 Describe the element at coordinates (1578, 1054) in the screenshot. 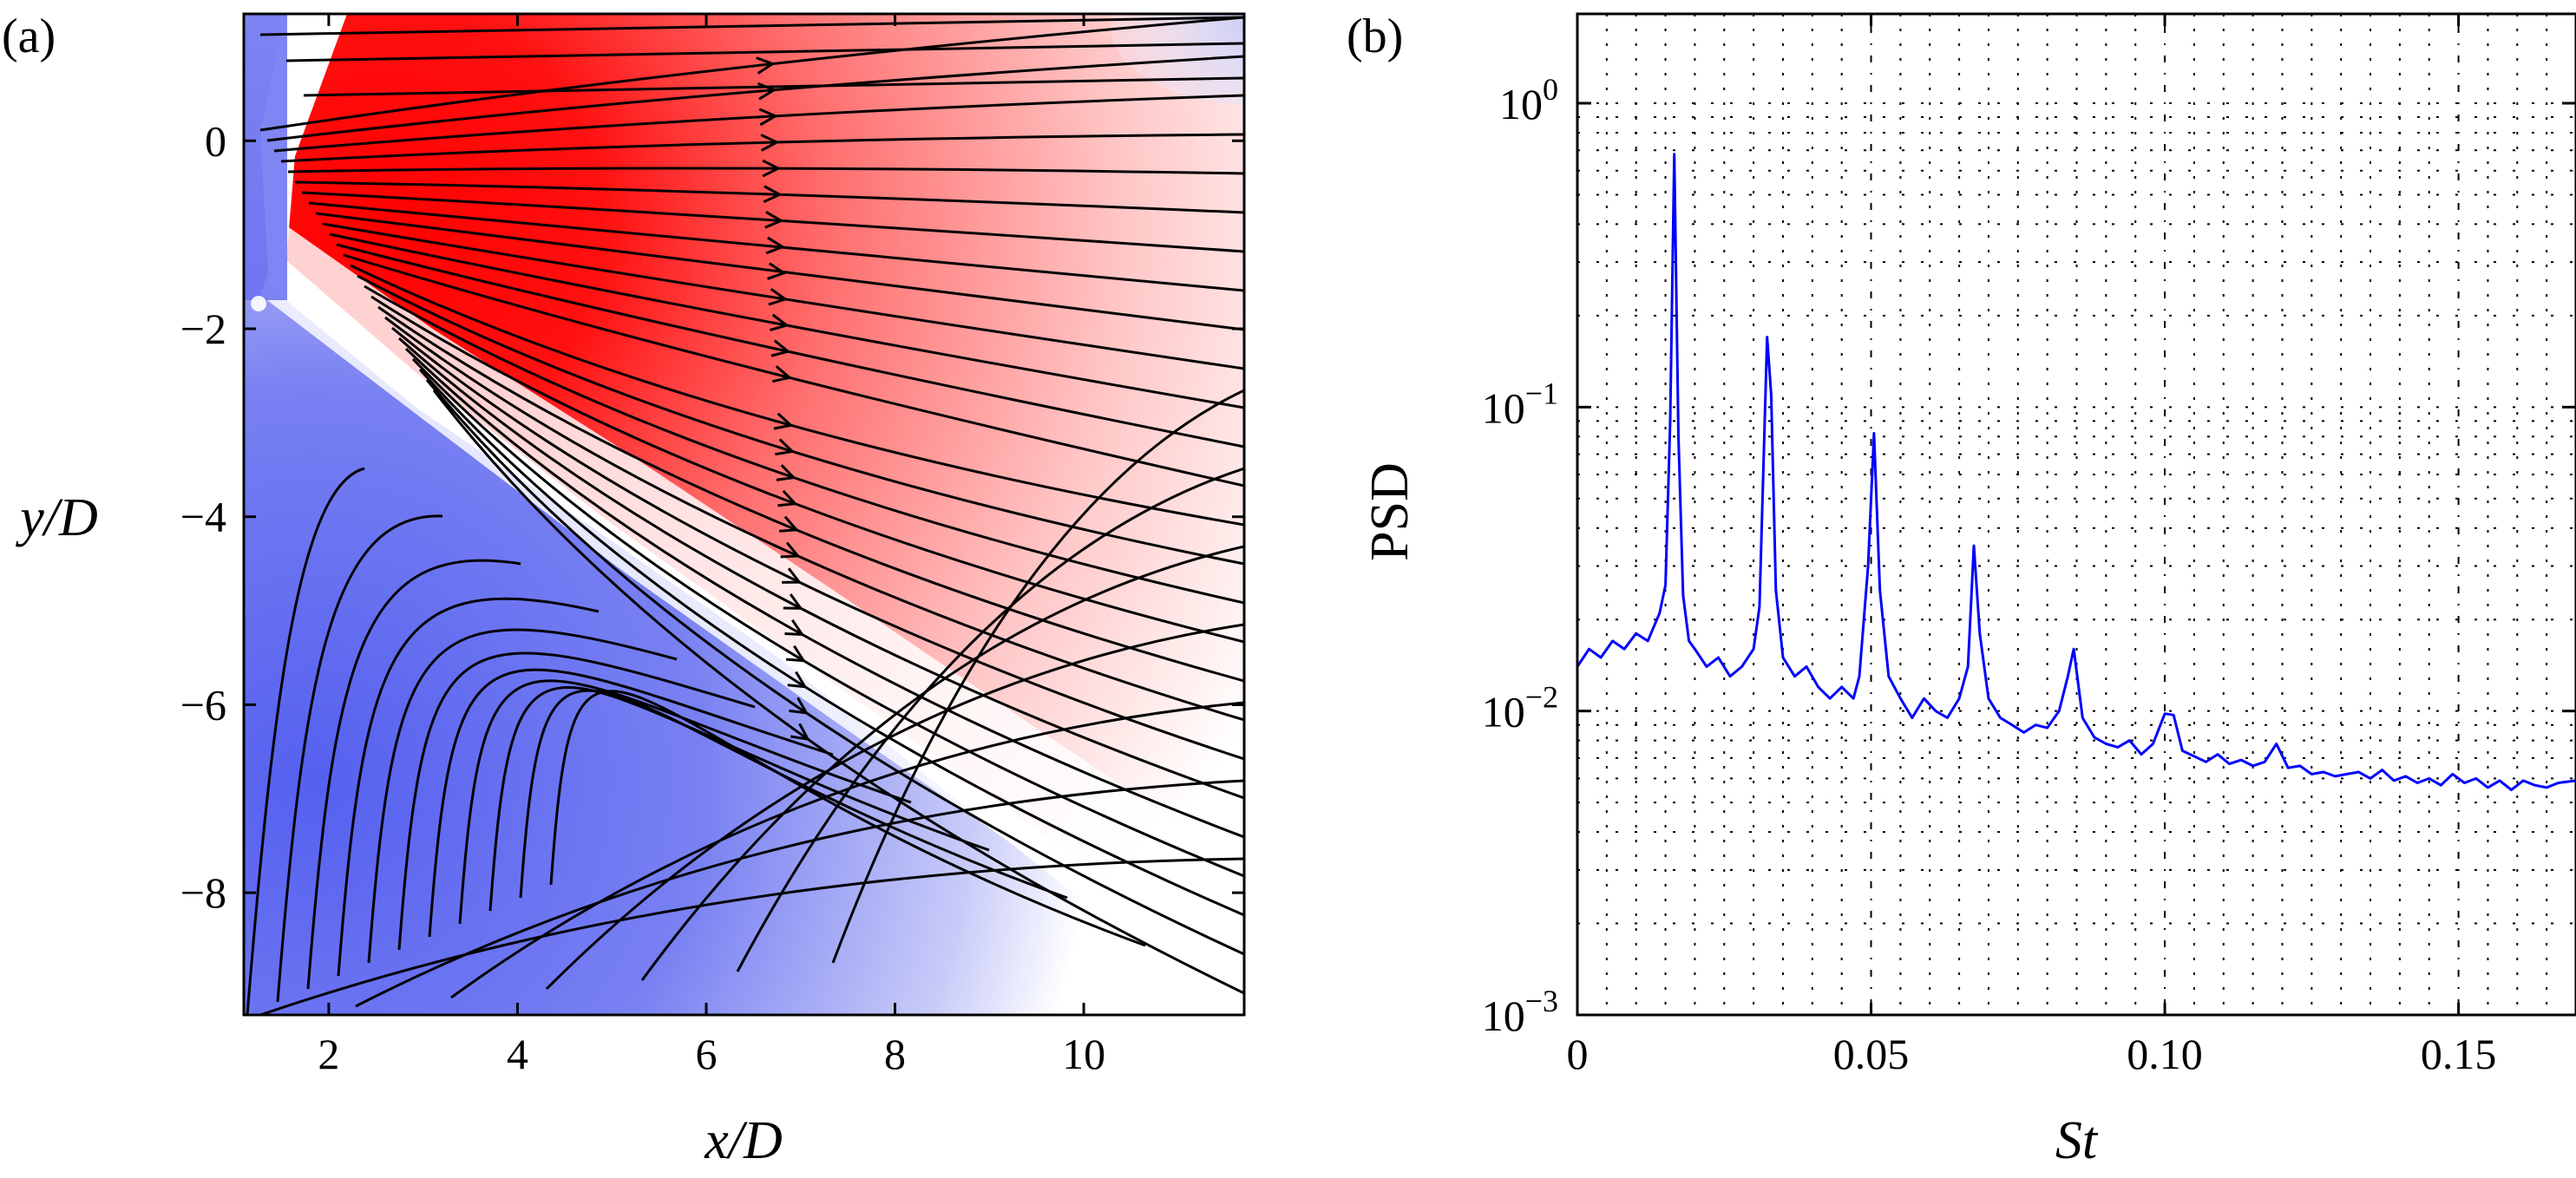

I see `x-tick-label: 0` at that location.